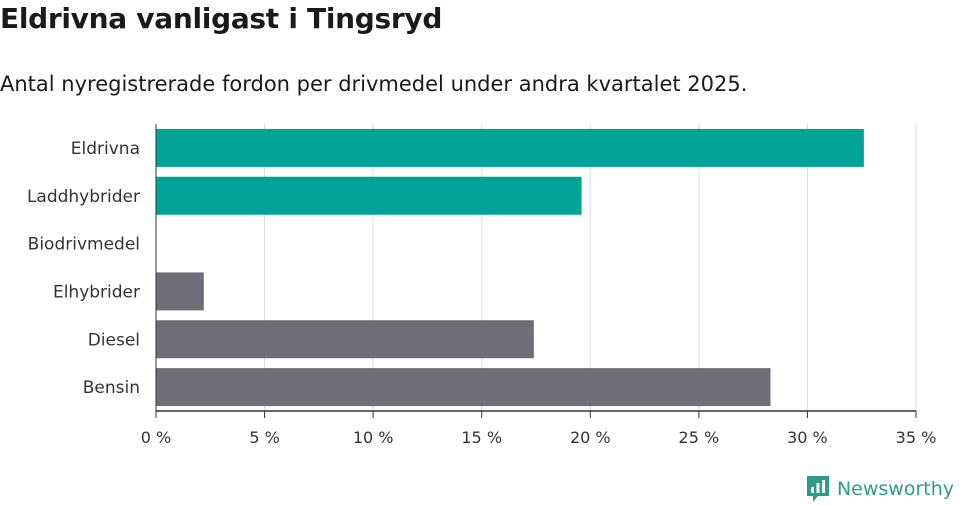  Describe the element at coordinates (373, 437) in the screenshot. I see `x-tick-label: 10 %` at that location.